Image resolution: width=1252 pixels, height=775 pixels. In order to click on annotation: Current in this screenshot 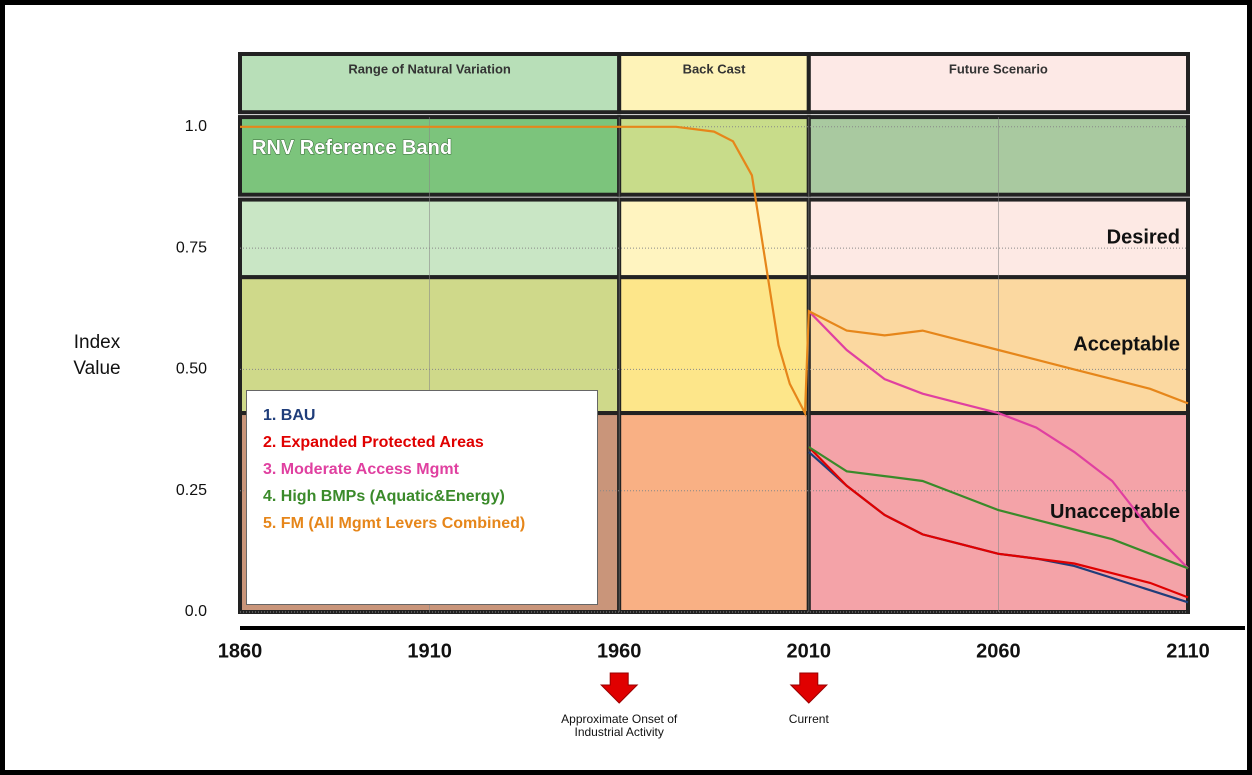, I will do `click(808, 719)`.